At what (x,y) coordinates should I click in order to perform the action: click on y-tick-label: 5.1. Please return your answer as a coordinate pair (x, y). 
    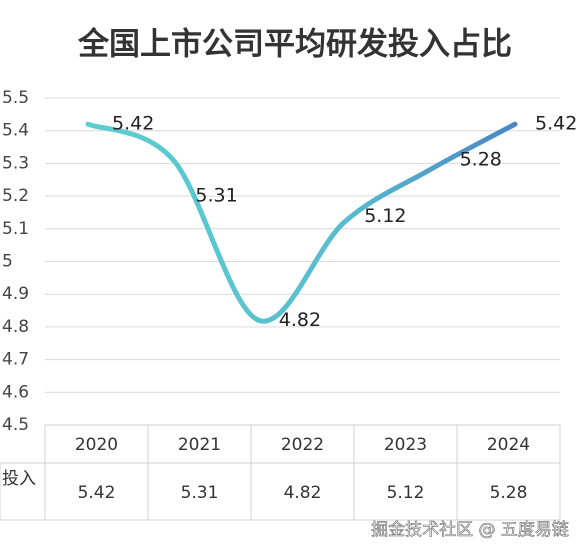
    Looking at the image, I should click on (15, 229).